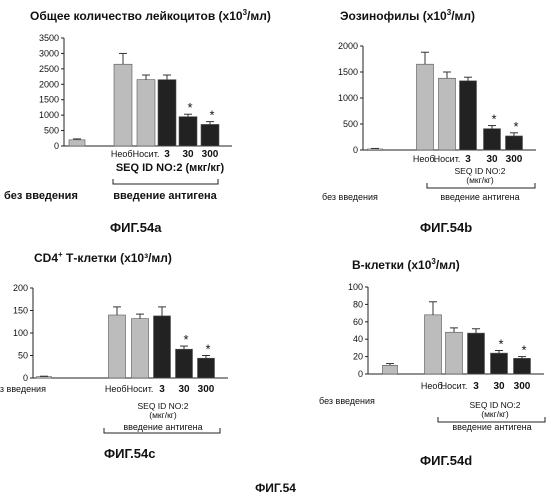 This screenshot has height=500, width=551. I want to click on category-label-a-2: Носит., so click(146, 154).